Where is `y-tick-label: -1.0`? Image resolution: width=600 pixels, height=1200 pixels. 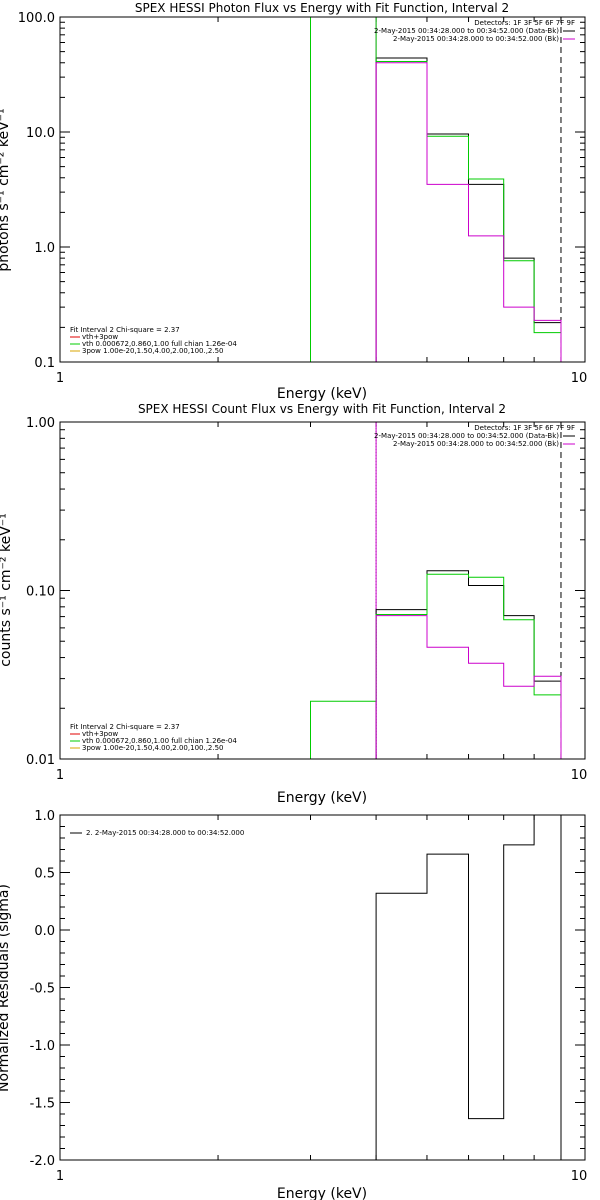 y-tick-label: -1.0 is located at coordinates (42, 1046).